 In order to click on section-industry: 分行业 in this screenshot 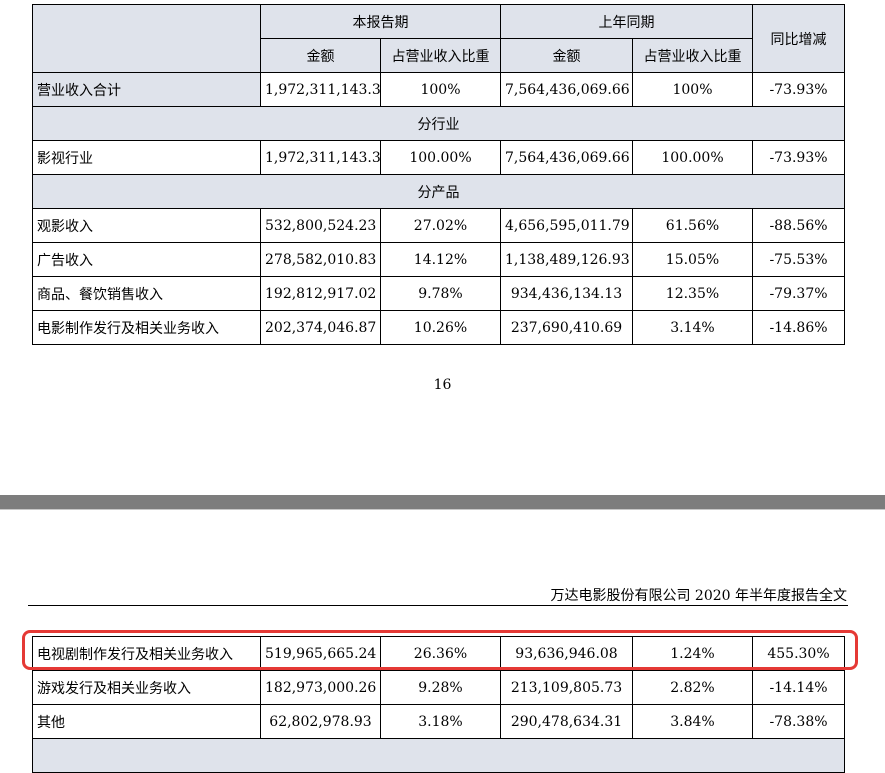, I will do `click(438, 123)`.